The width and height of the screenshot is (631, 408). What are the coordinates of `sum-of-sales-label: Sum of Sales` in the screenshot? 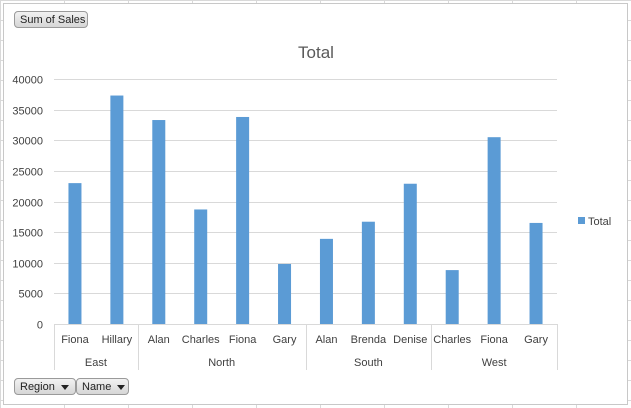 It's located at (53, 20).